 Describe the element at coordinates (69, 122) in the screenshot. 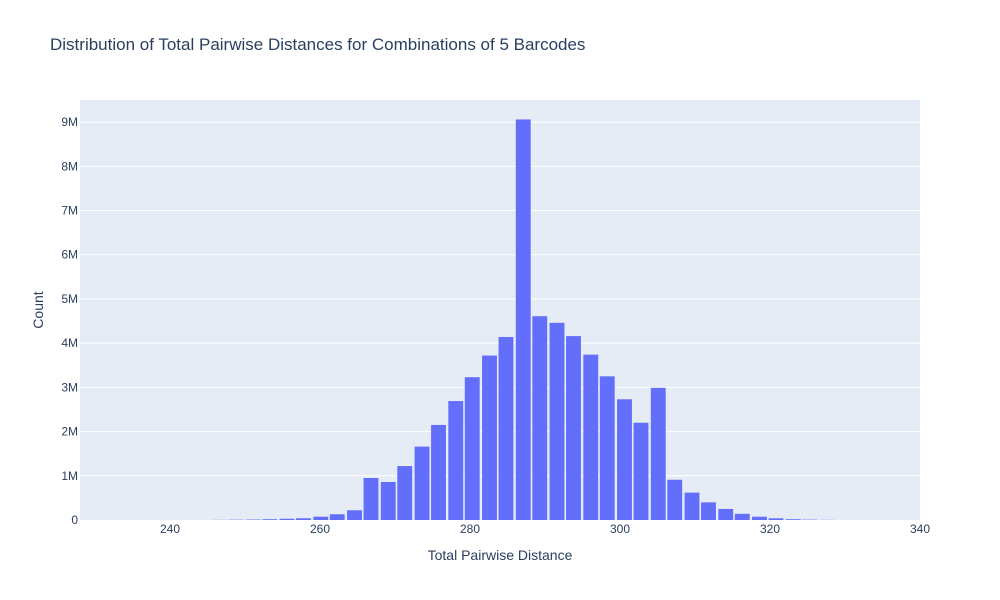

I see `y-tick-label: 9M` at that location.